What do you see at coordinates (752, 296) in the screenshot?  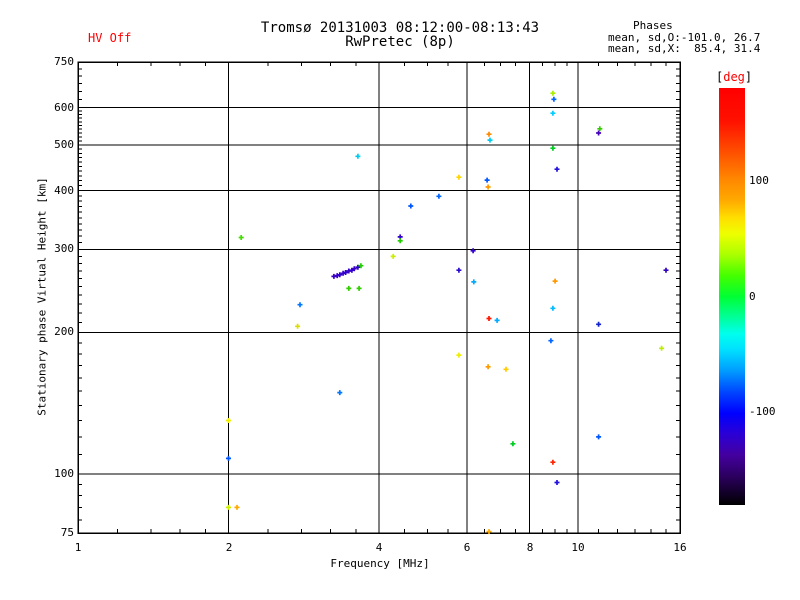 I see `colorbar-tick-label: 0` at bounding box center [752, 296].